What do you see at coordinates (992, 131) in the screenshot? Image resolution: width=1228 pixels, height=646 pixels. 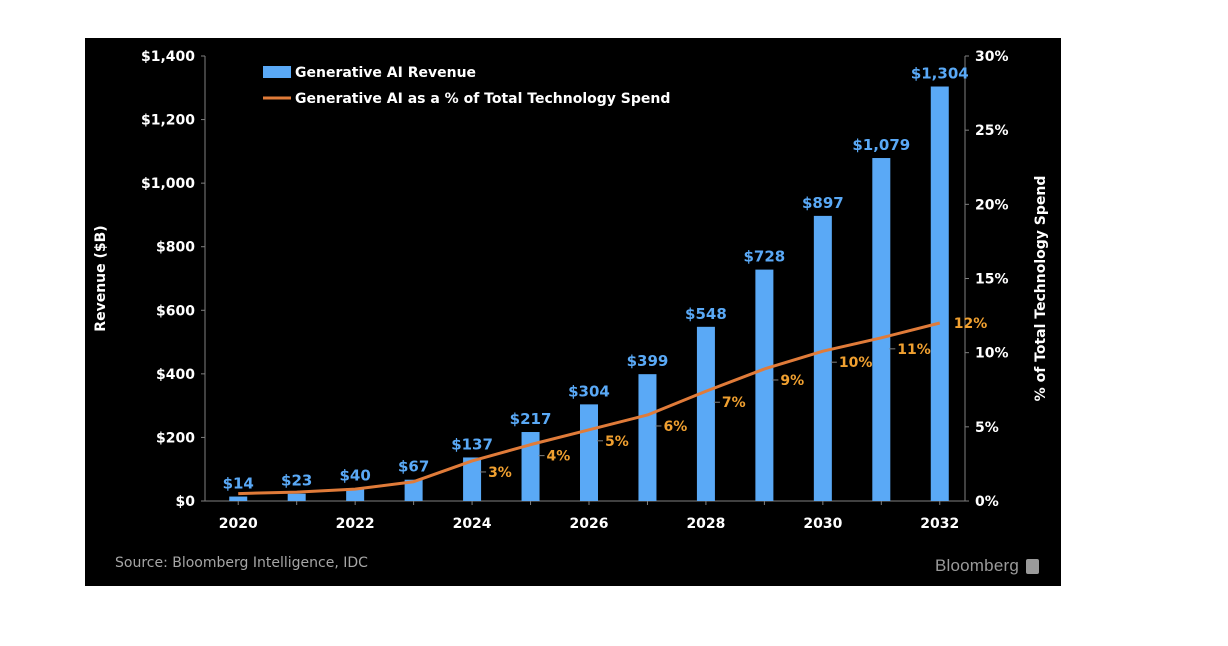 I see `y2-tick-label: 25%` at bounding box center [992, 131].